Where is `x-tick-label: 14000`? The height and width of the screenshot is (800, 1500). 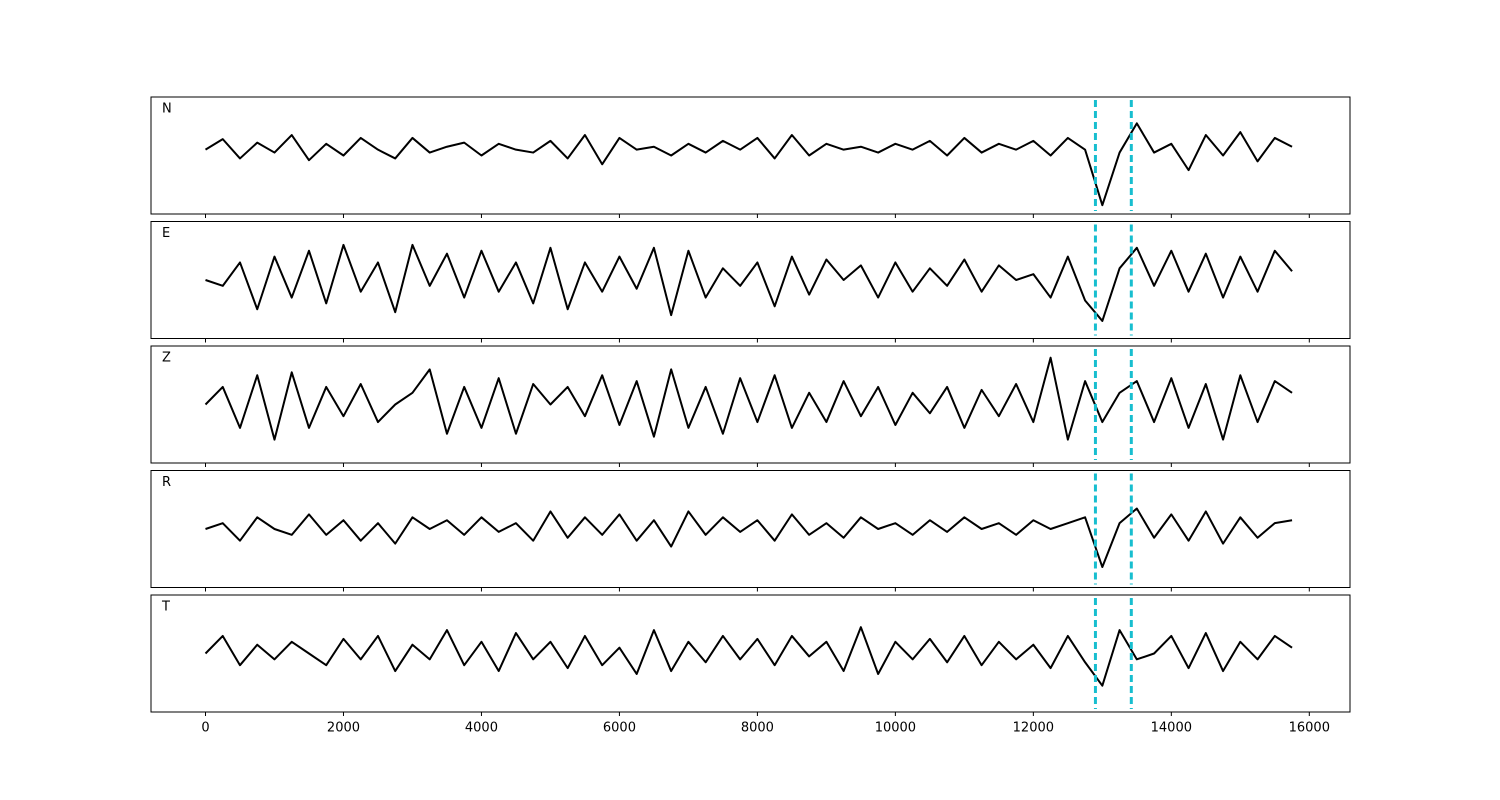
x-tick-label: 14000 is located at coordinates (1171, 728).